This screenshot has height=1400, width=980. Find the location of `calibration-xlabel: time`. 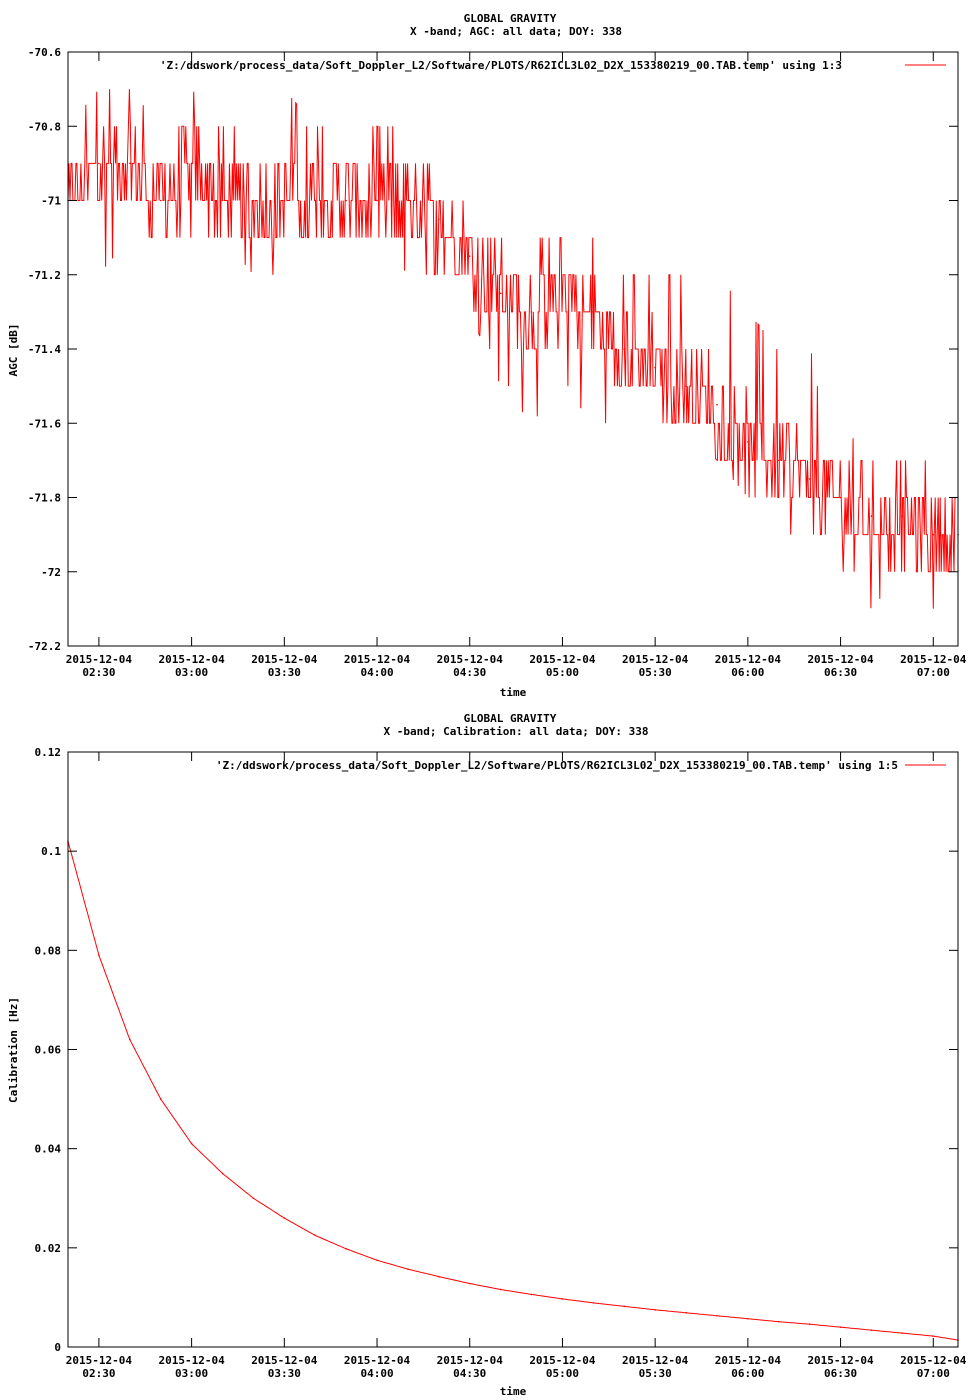

calibration-xlabel: time is located at coordinates (513, 1391).